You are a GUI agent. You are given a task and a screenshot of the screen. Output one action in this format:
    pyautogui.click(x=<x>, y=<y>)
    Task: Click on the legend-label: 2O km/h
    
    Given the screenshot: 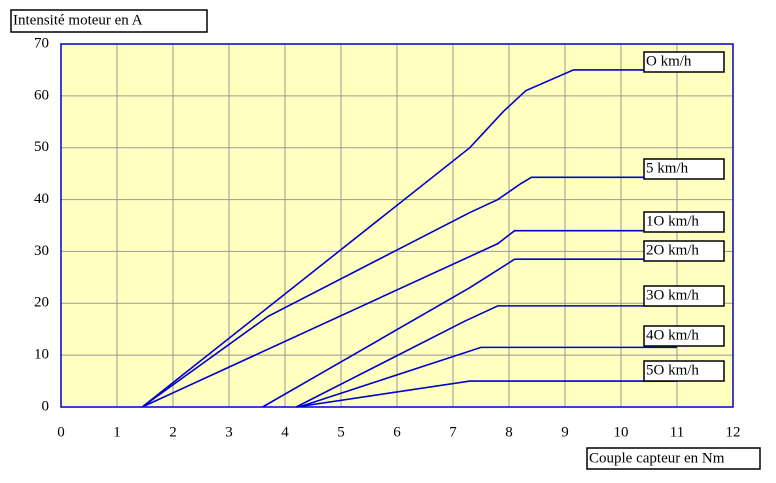 What is the action you would take?
    pyautogui.click(x=672, y=250)
    